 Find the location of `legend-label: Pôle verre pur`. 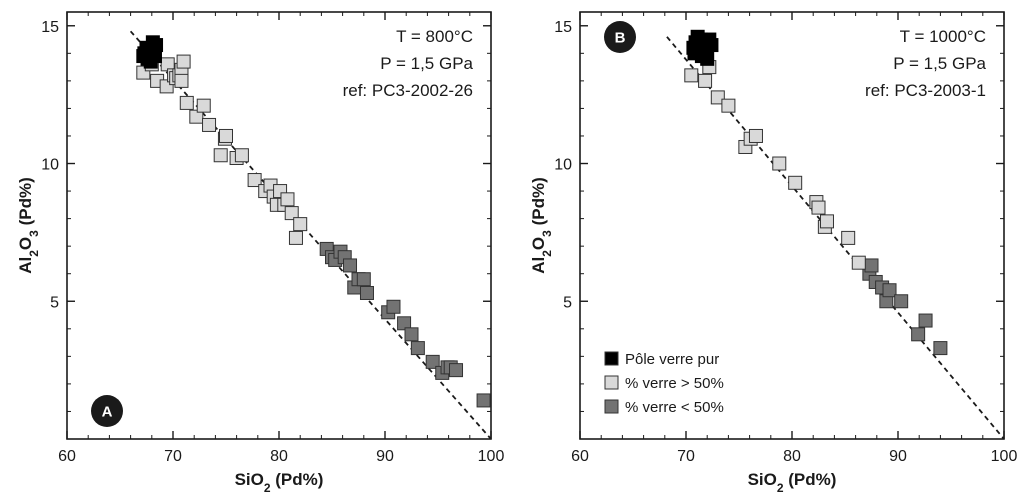

legend-label: Pôle verre pur is located at coordinates (672, 359).